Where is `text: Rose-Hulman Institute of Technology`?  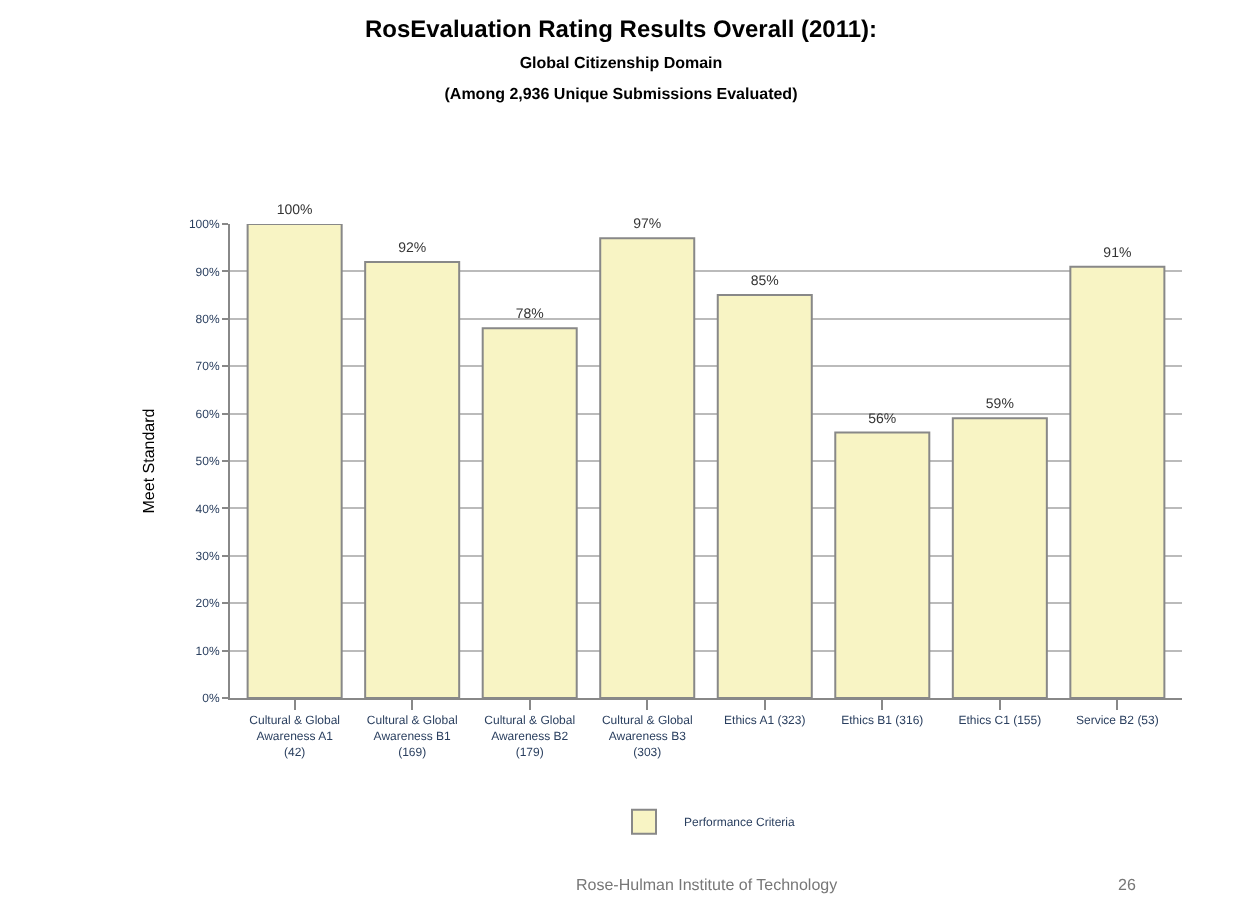
text: Rose-Hulman Institute of Technology is located at coordinates (707, 885).